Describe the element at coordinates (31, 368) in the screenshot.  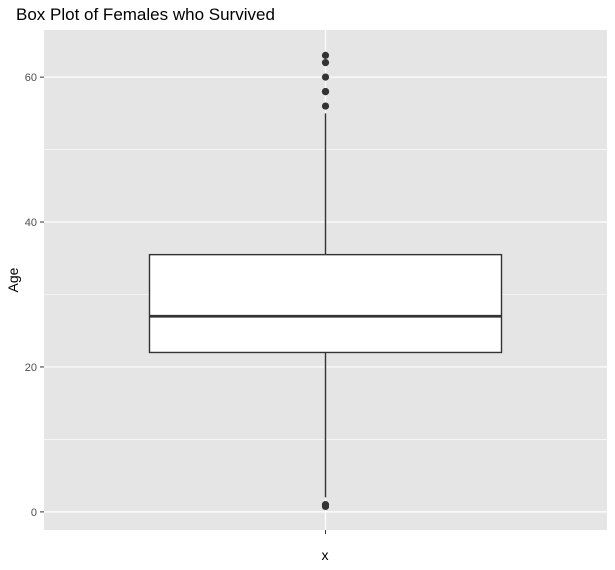
I see `y-tick-label: 20` at that location.